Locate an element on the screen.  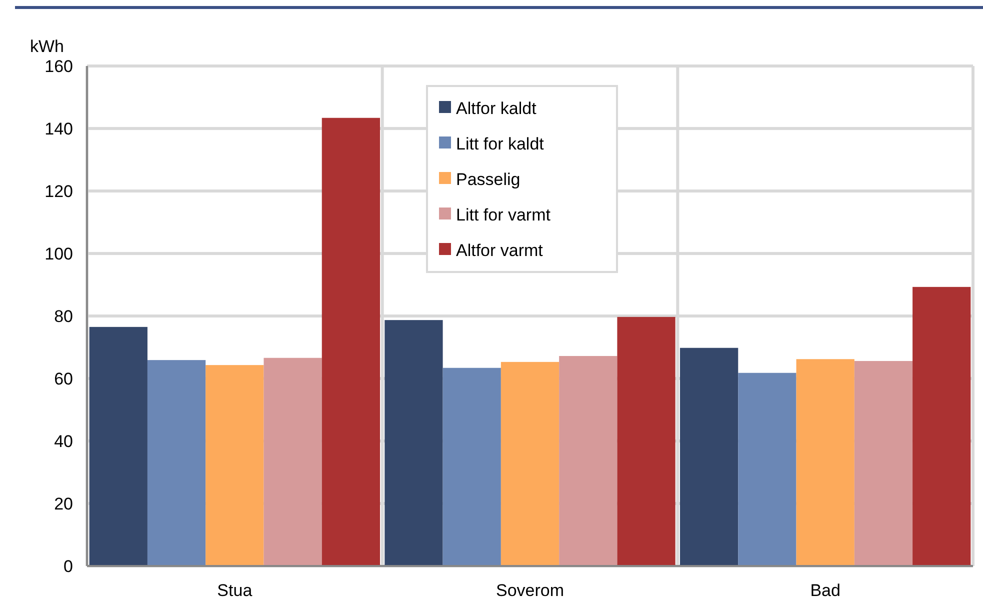
legend-label: Altfor kaldt is located at coordinates (496, 108).